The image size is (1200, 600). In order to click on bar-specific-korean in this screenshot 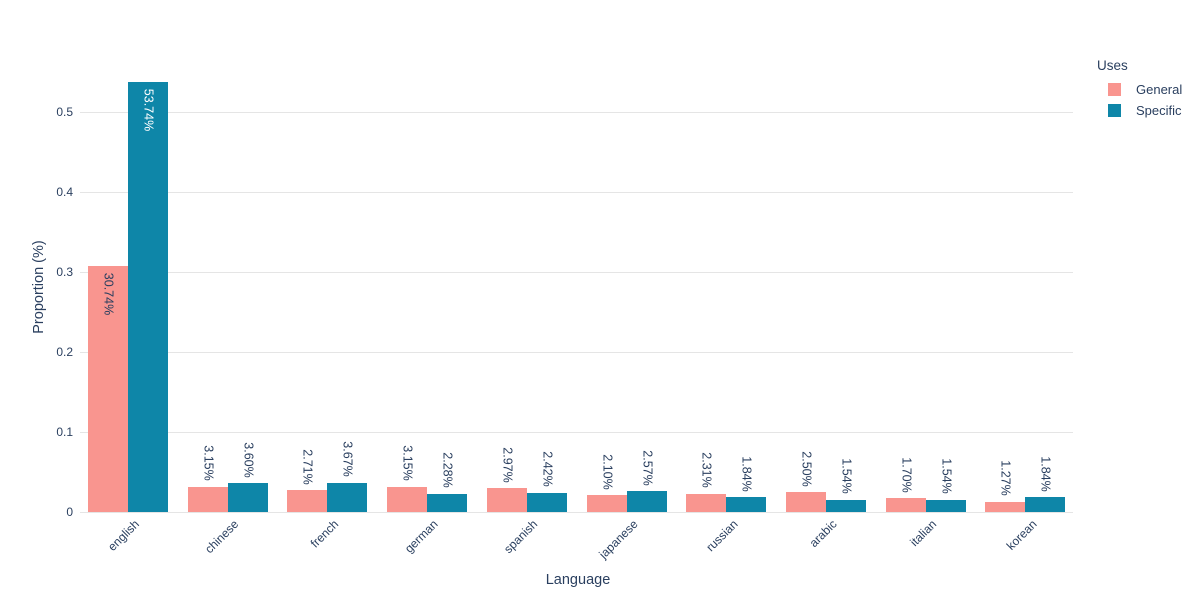, I will do `click(1045, 504)`.